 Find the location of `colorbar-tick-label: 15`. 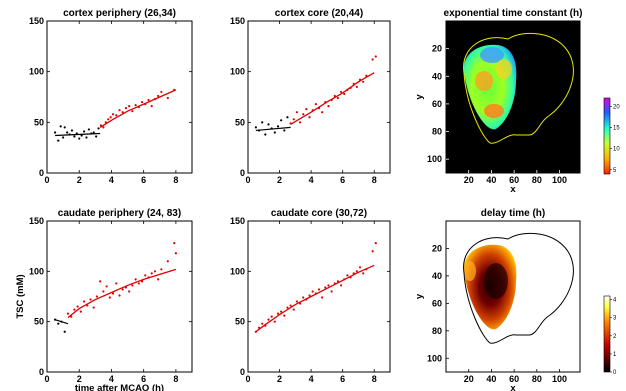

colorbar-tick-label: 15 is located at coordinates (616, 129).